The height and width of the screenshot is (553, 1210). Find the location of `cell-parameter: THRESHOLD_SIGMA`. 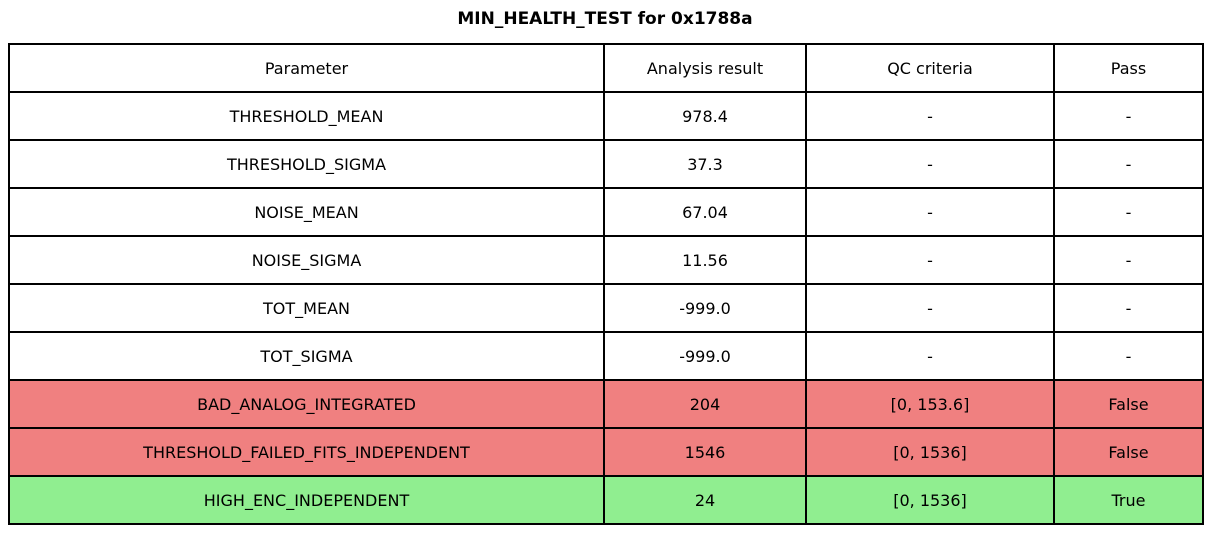

cell-parameter: THRESHOLD_SIGMA is located at coordinates (306, 164).